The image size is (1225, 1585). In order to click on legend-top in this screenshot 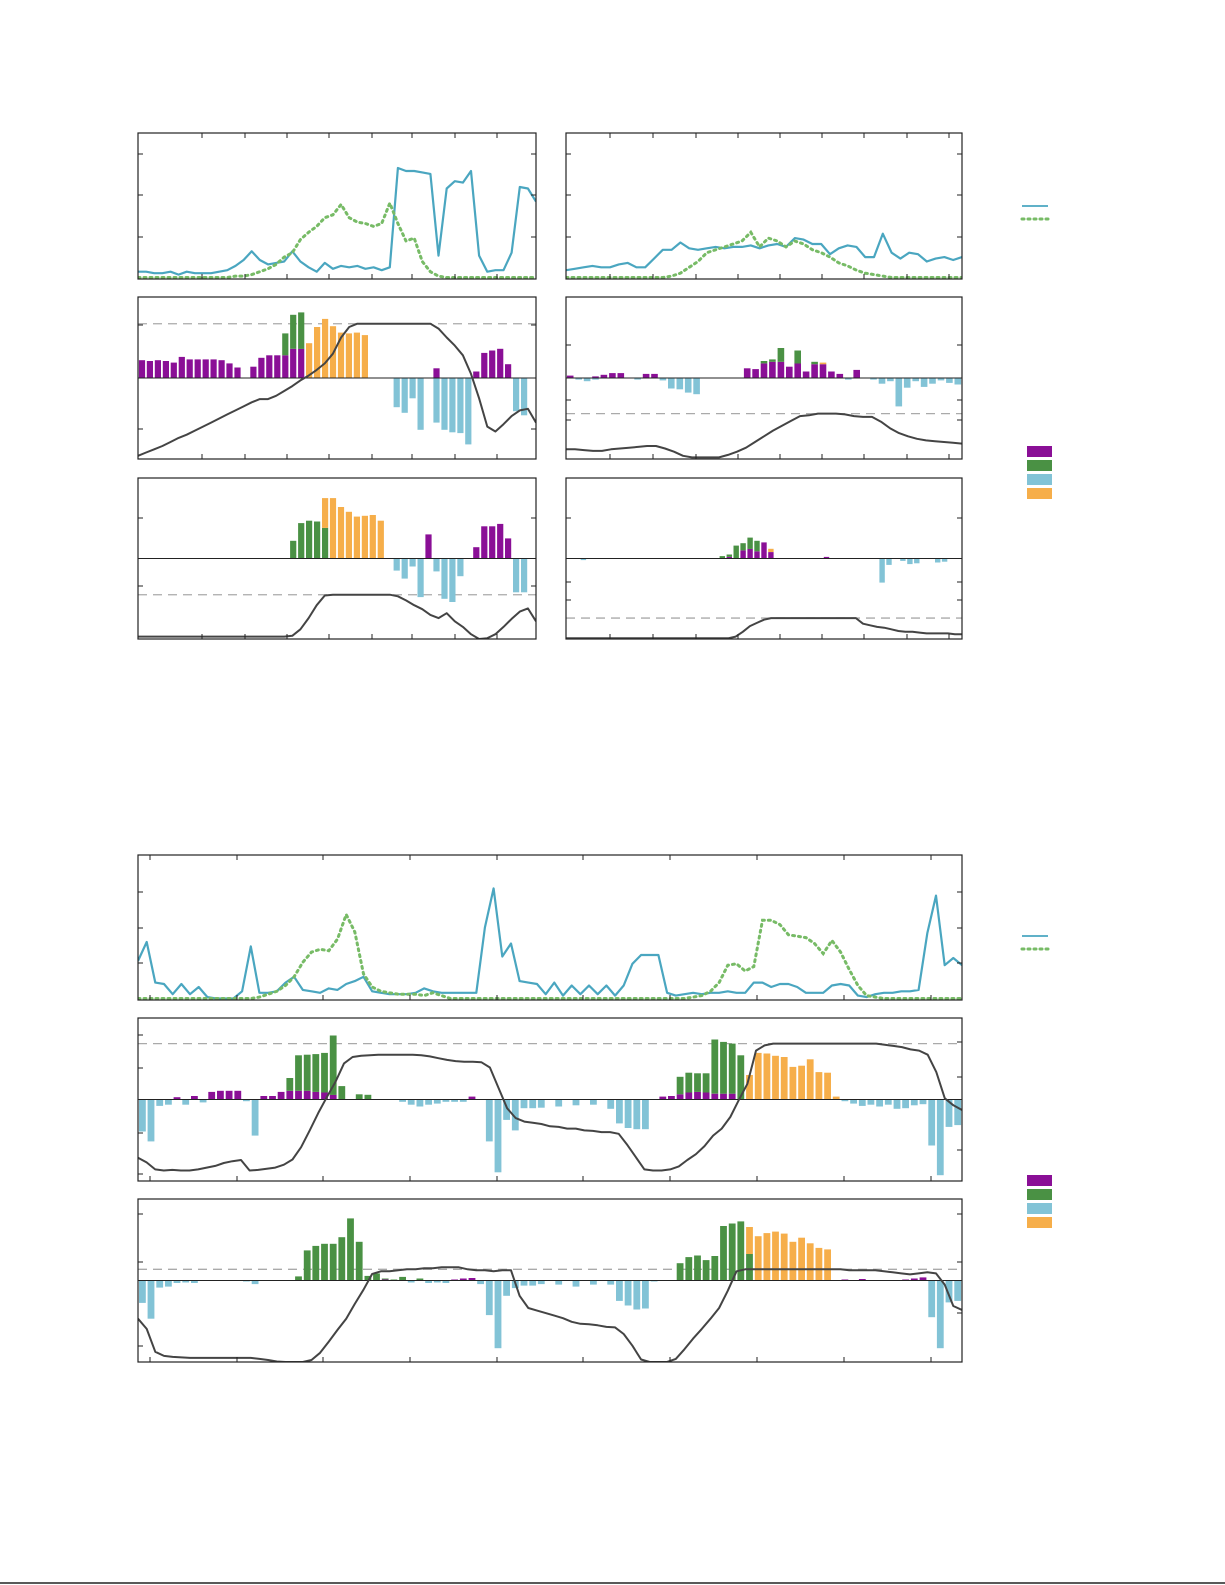, I will do `click(1036, 352)`.